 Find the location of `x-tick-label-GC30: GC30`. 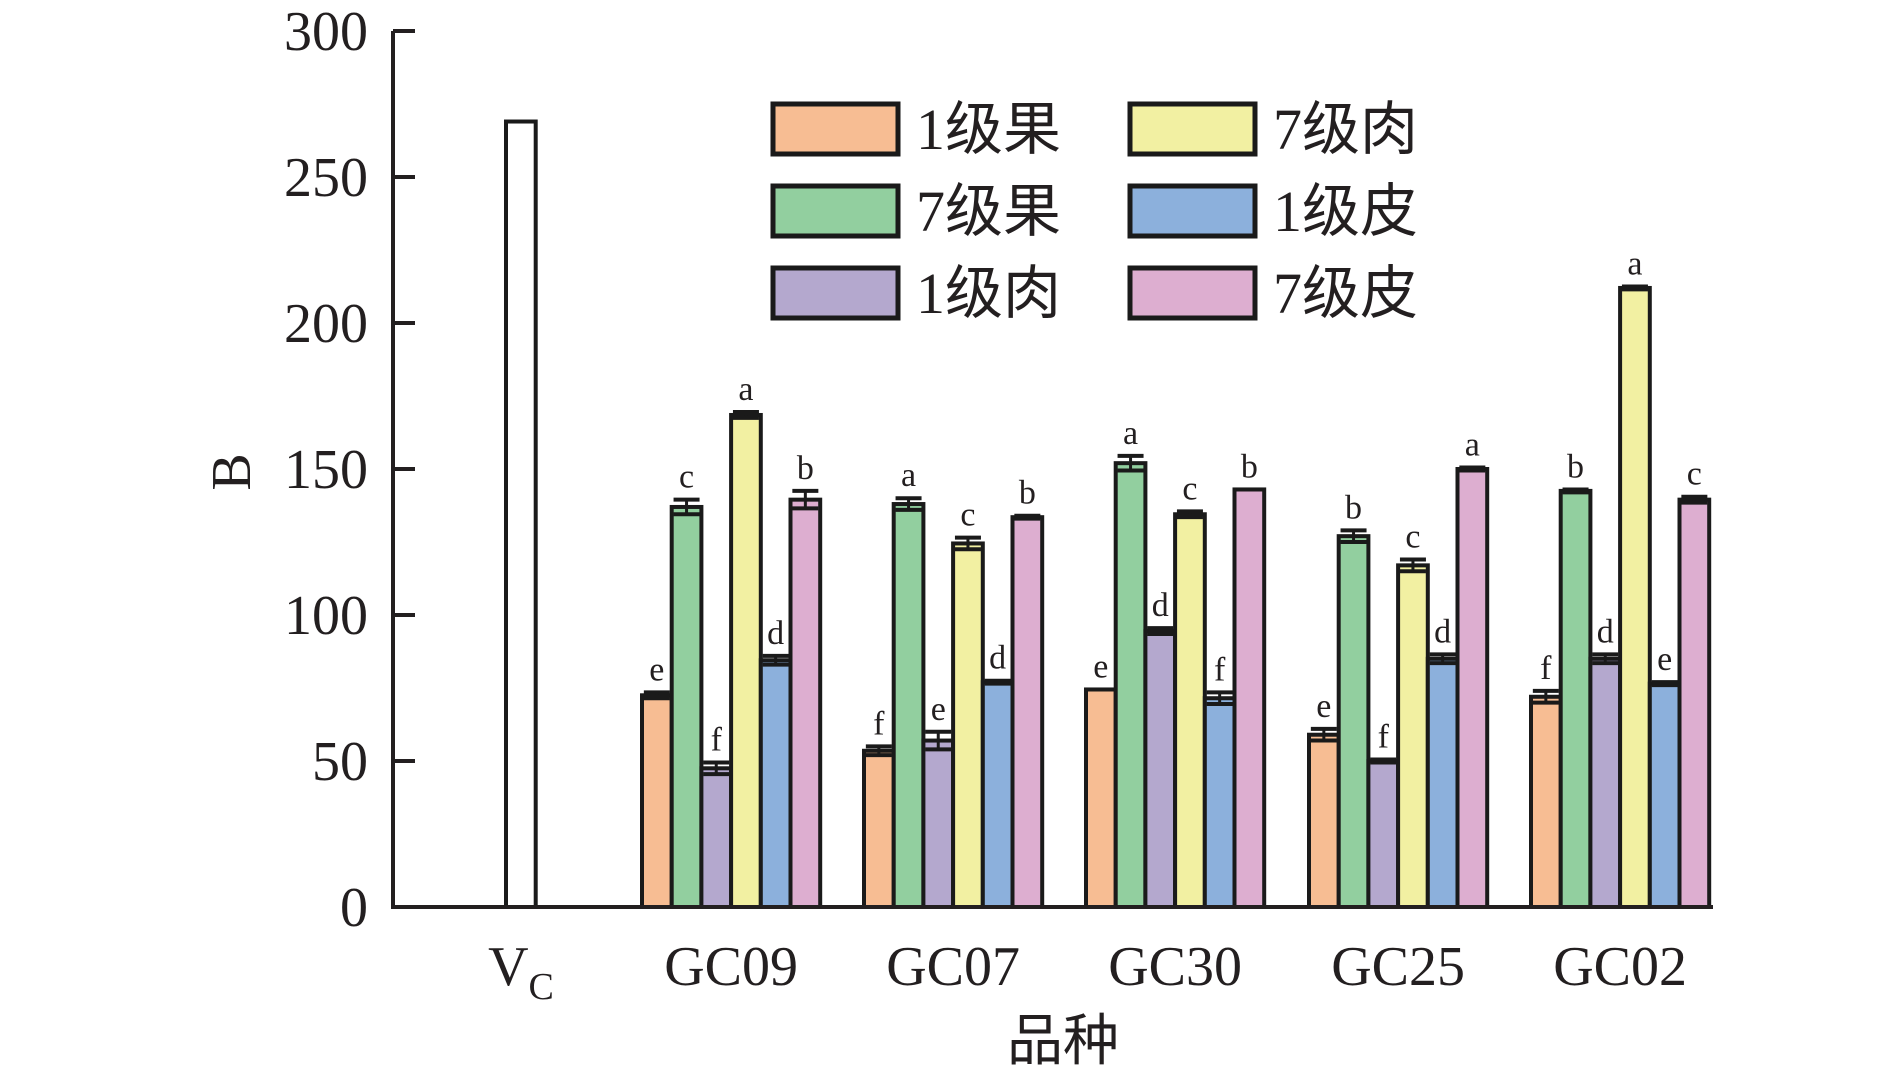

x-tick-label-GC30: GC30 is located at coordinates (1175, 967).